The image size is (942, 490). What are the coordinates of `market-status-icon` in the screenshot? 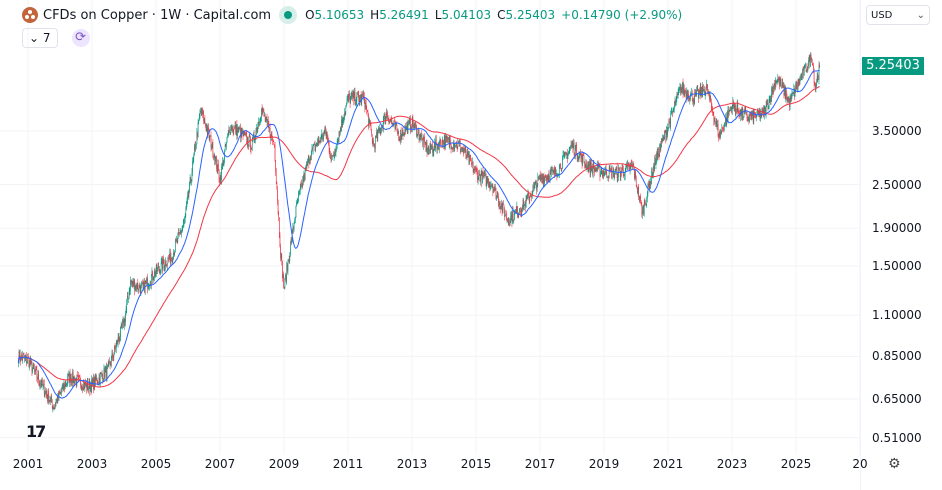 It's located at (288, 15).